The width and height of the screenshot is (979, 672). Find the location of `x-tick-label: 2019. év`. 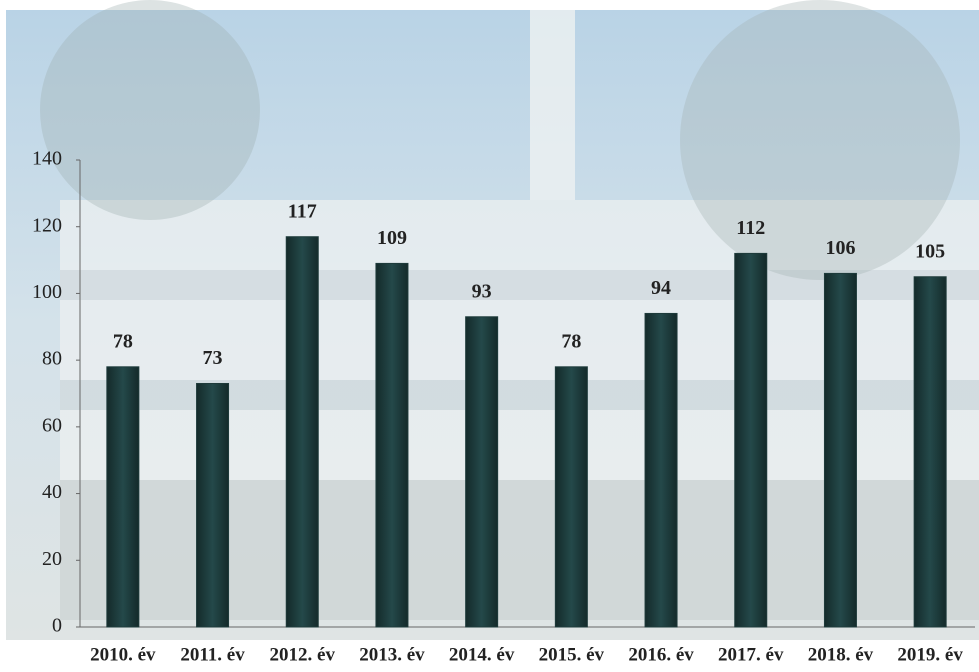

x-tick-label: 2019. év is located at coordinates (930, 654).